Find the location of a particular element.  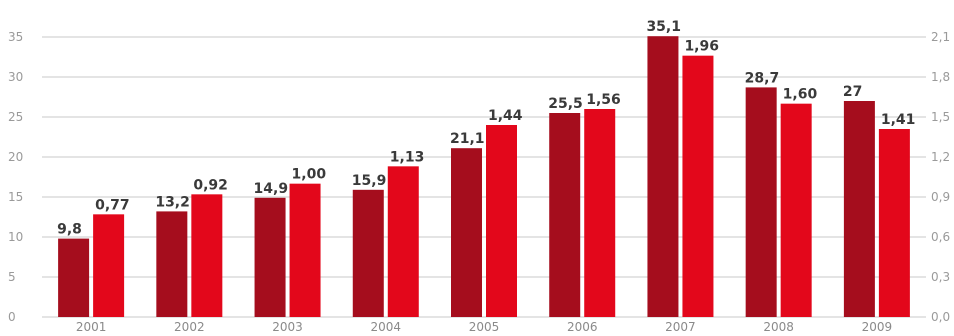

data-label-left-series: 27 is located at coordinates (852, 92).